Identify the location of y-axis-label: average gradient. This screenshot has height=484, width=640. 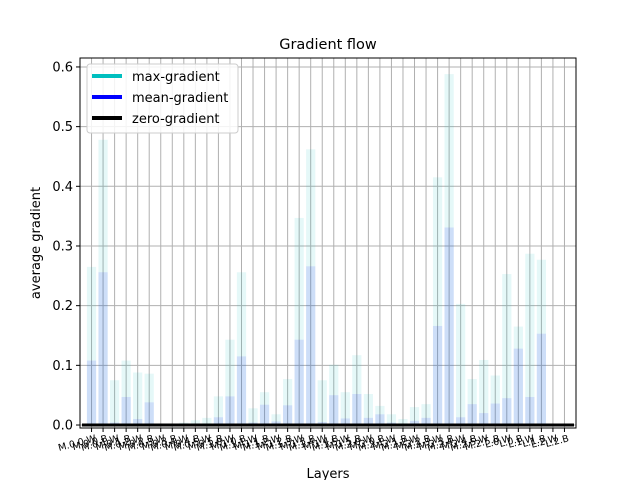
(36, 243).